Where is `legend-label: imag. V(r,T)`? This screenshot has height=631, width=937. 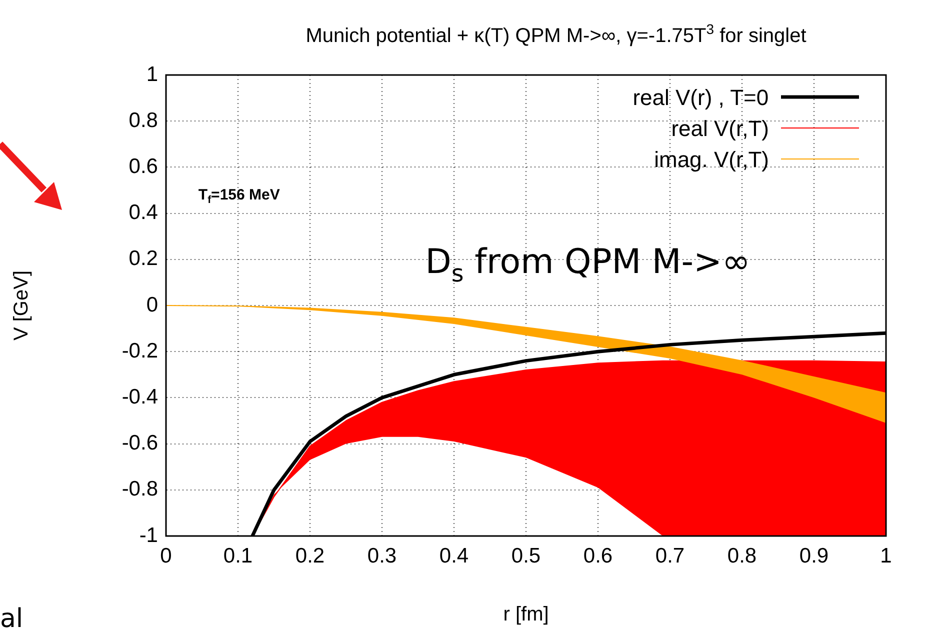 legend-label: imag. V(r,T) is located at coordinates (712, 159).